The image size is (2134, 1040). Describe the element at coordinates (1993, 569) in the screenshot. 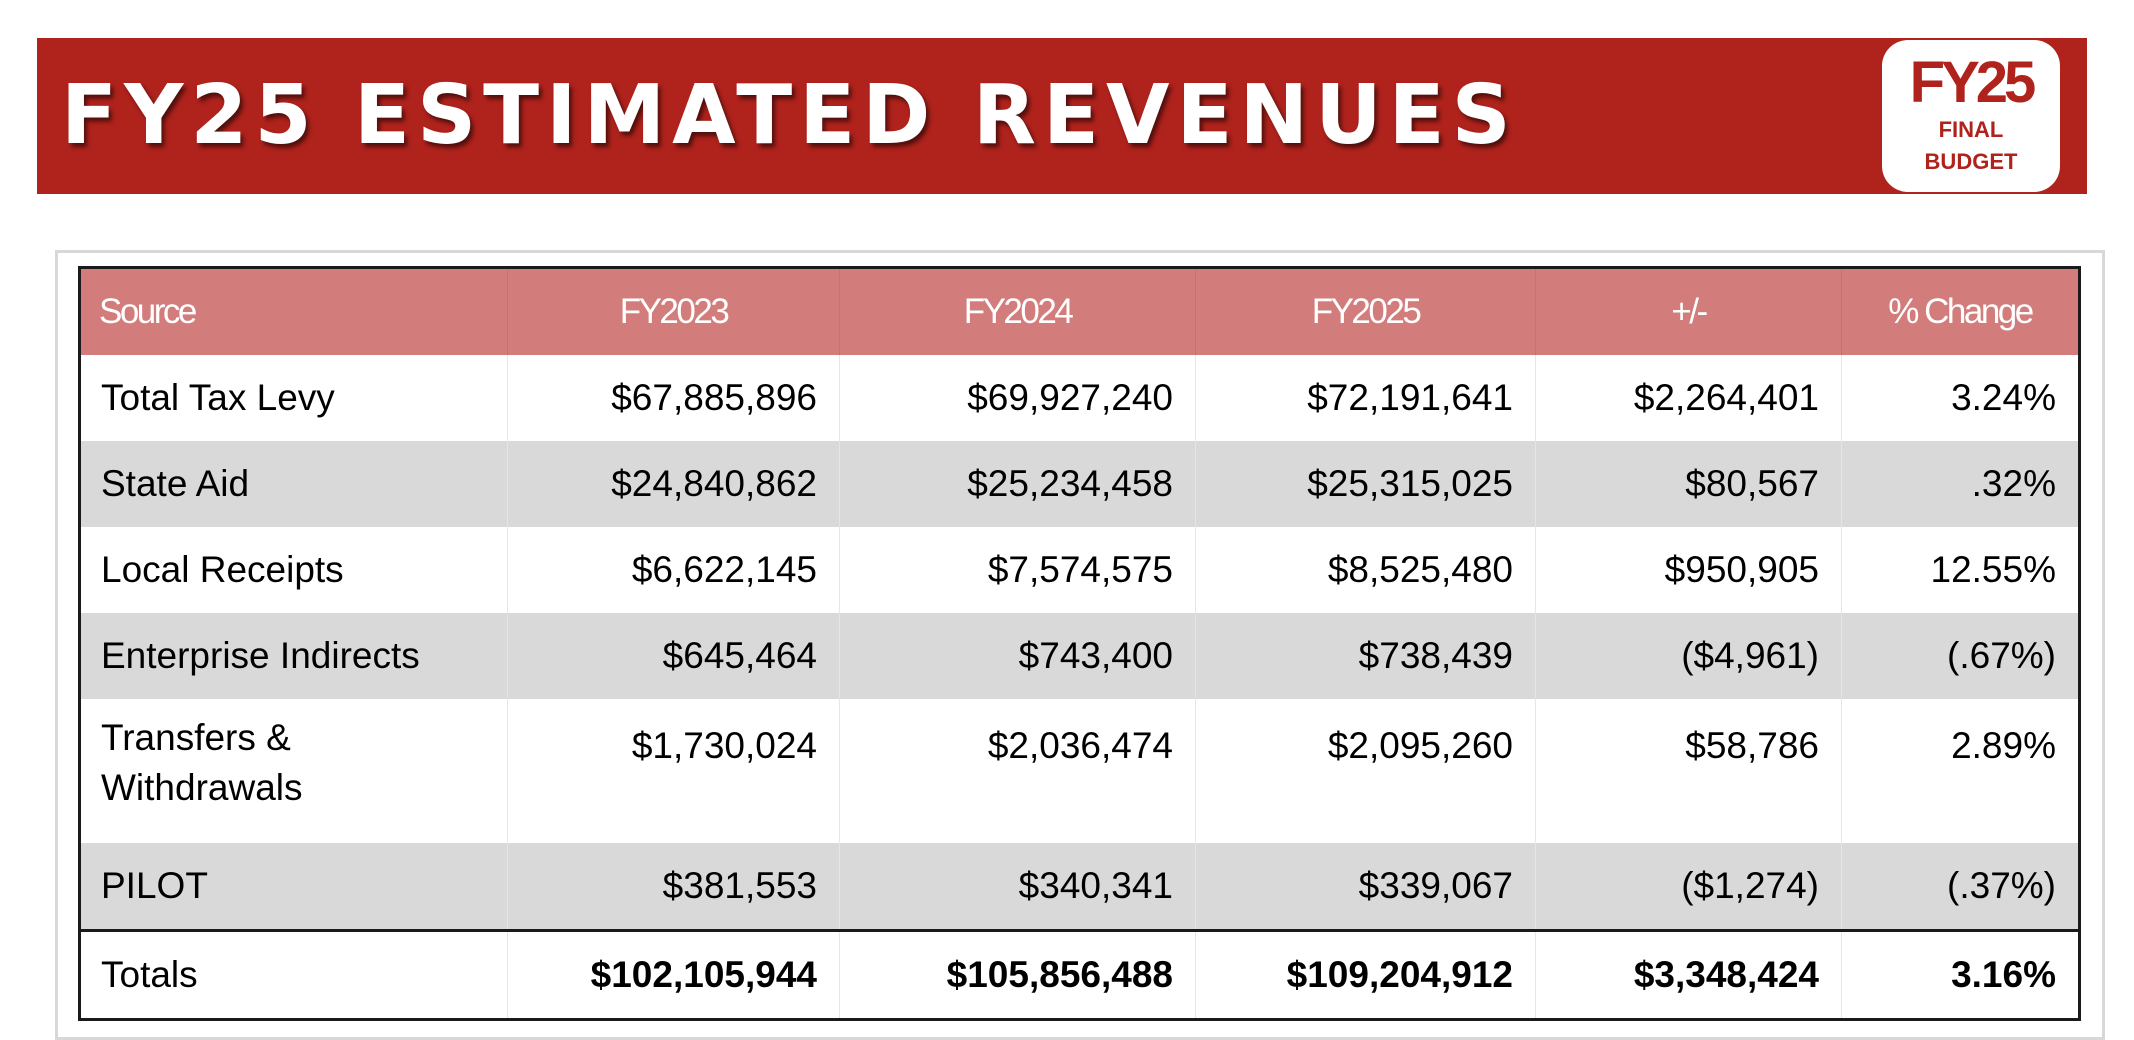

I see `row-percent-change: 12.55%` at that location.